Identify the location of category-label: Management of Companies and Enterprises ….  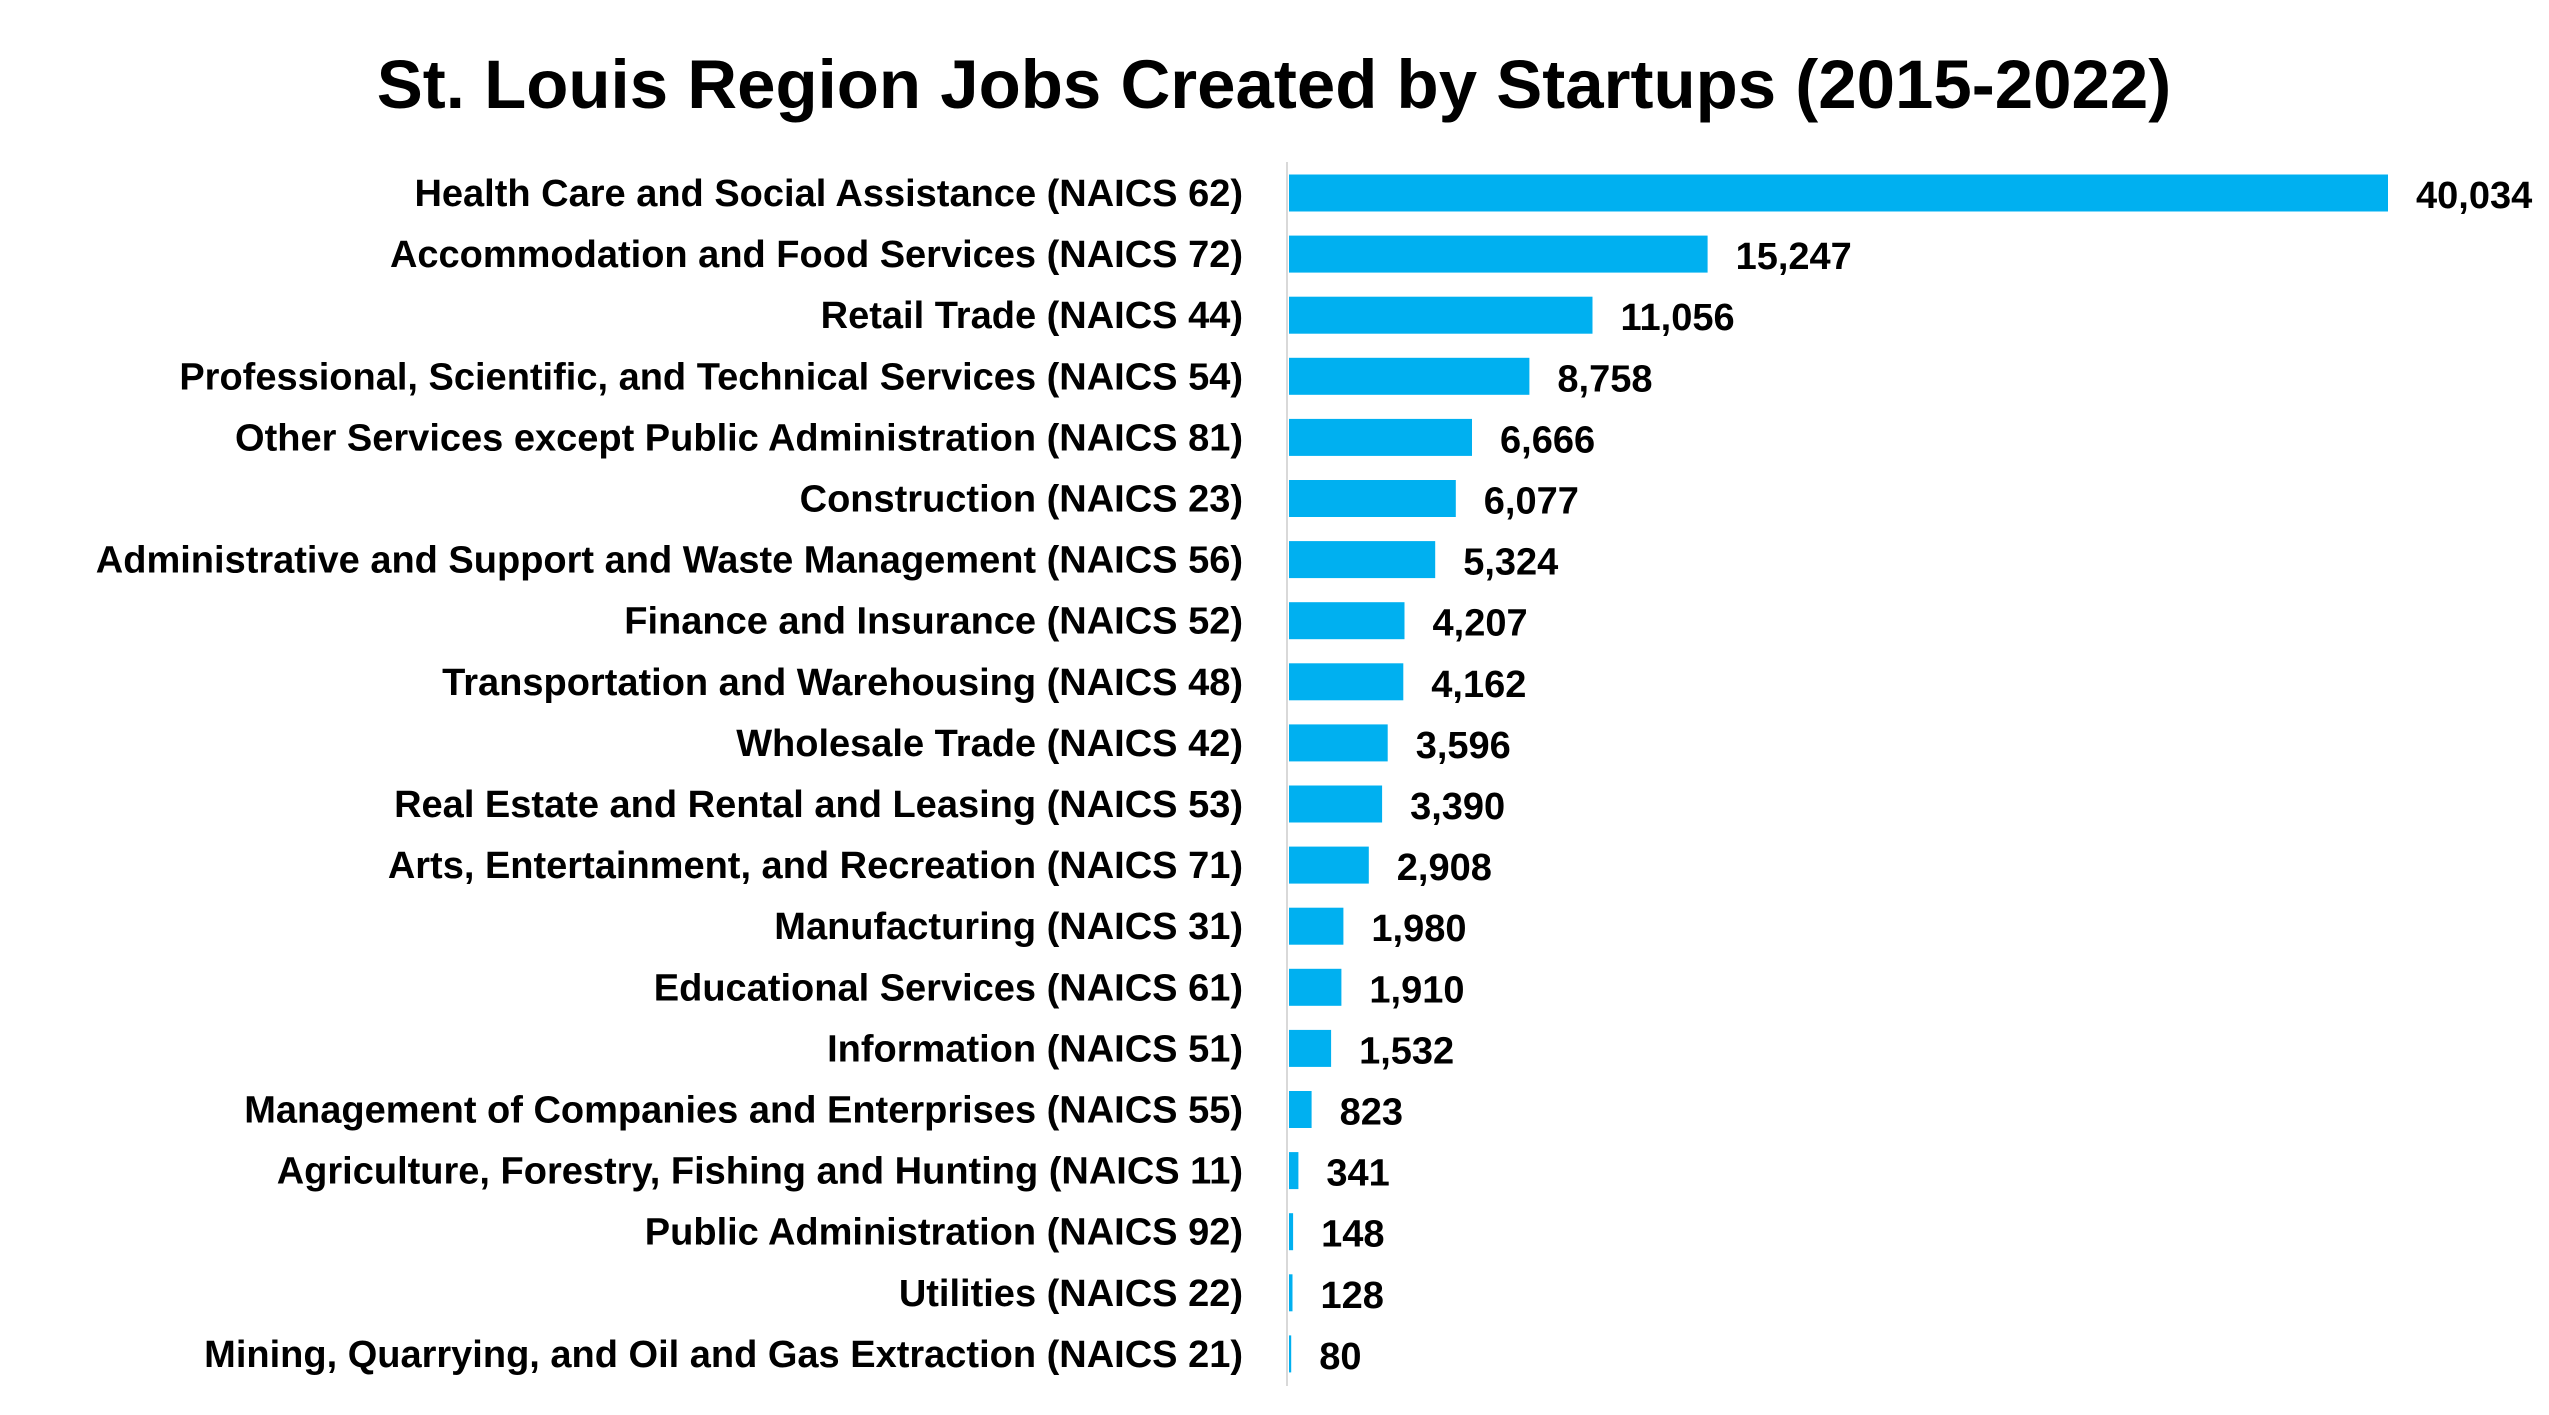
(743, 1111).